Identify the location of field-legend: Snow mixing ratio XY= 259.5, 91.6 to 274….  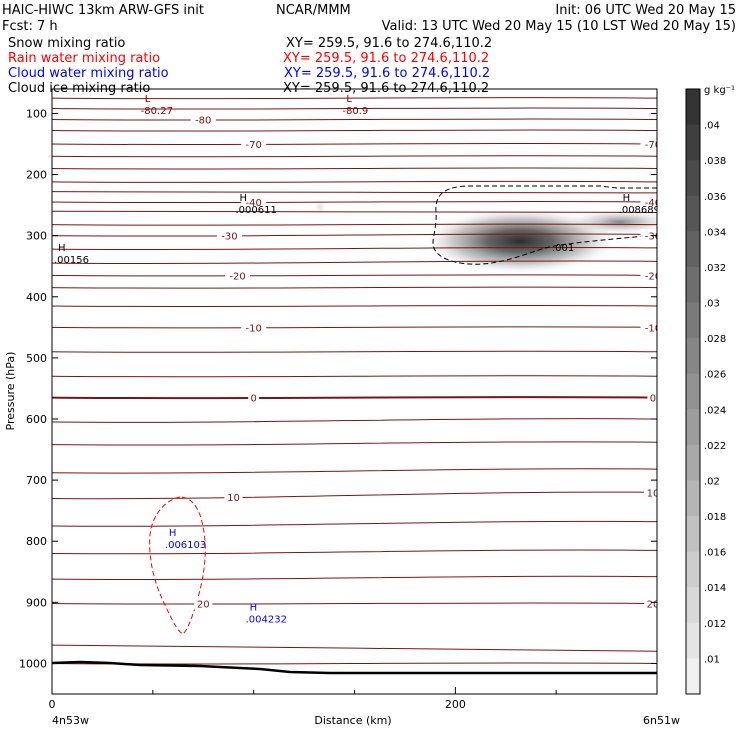
(250, 66).